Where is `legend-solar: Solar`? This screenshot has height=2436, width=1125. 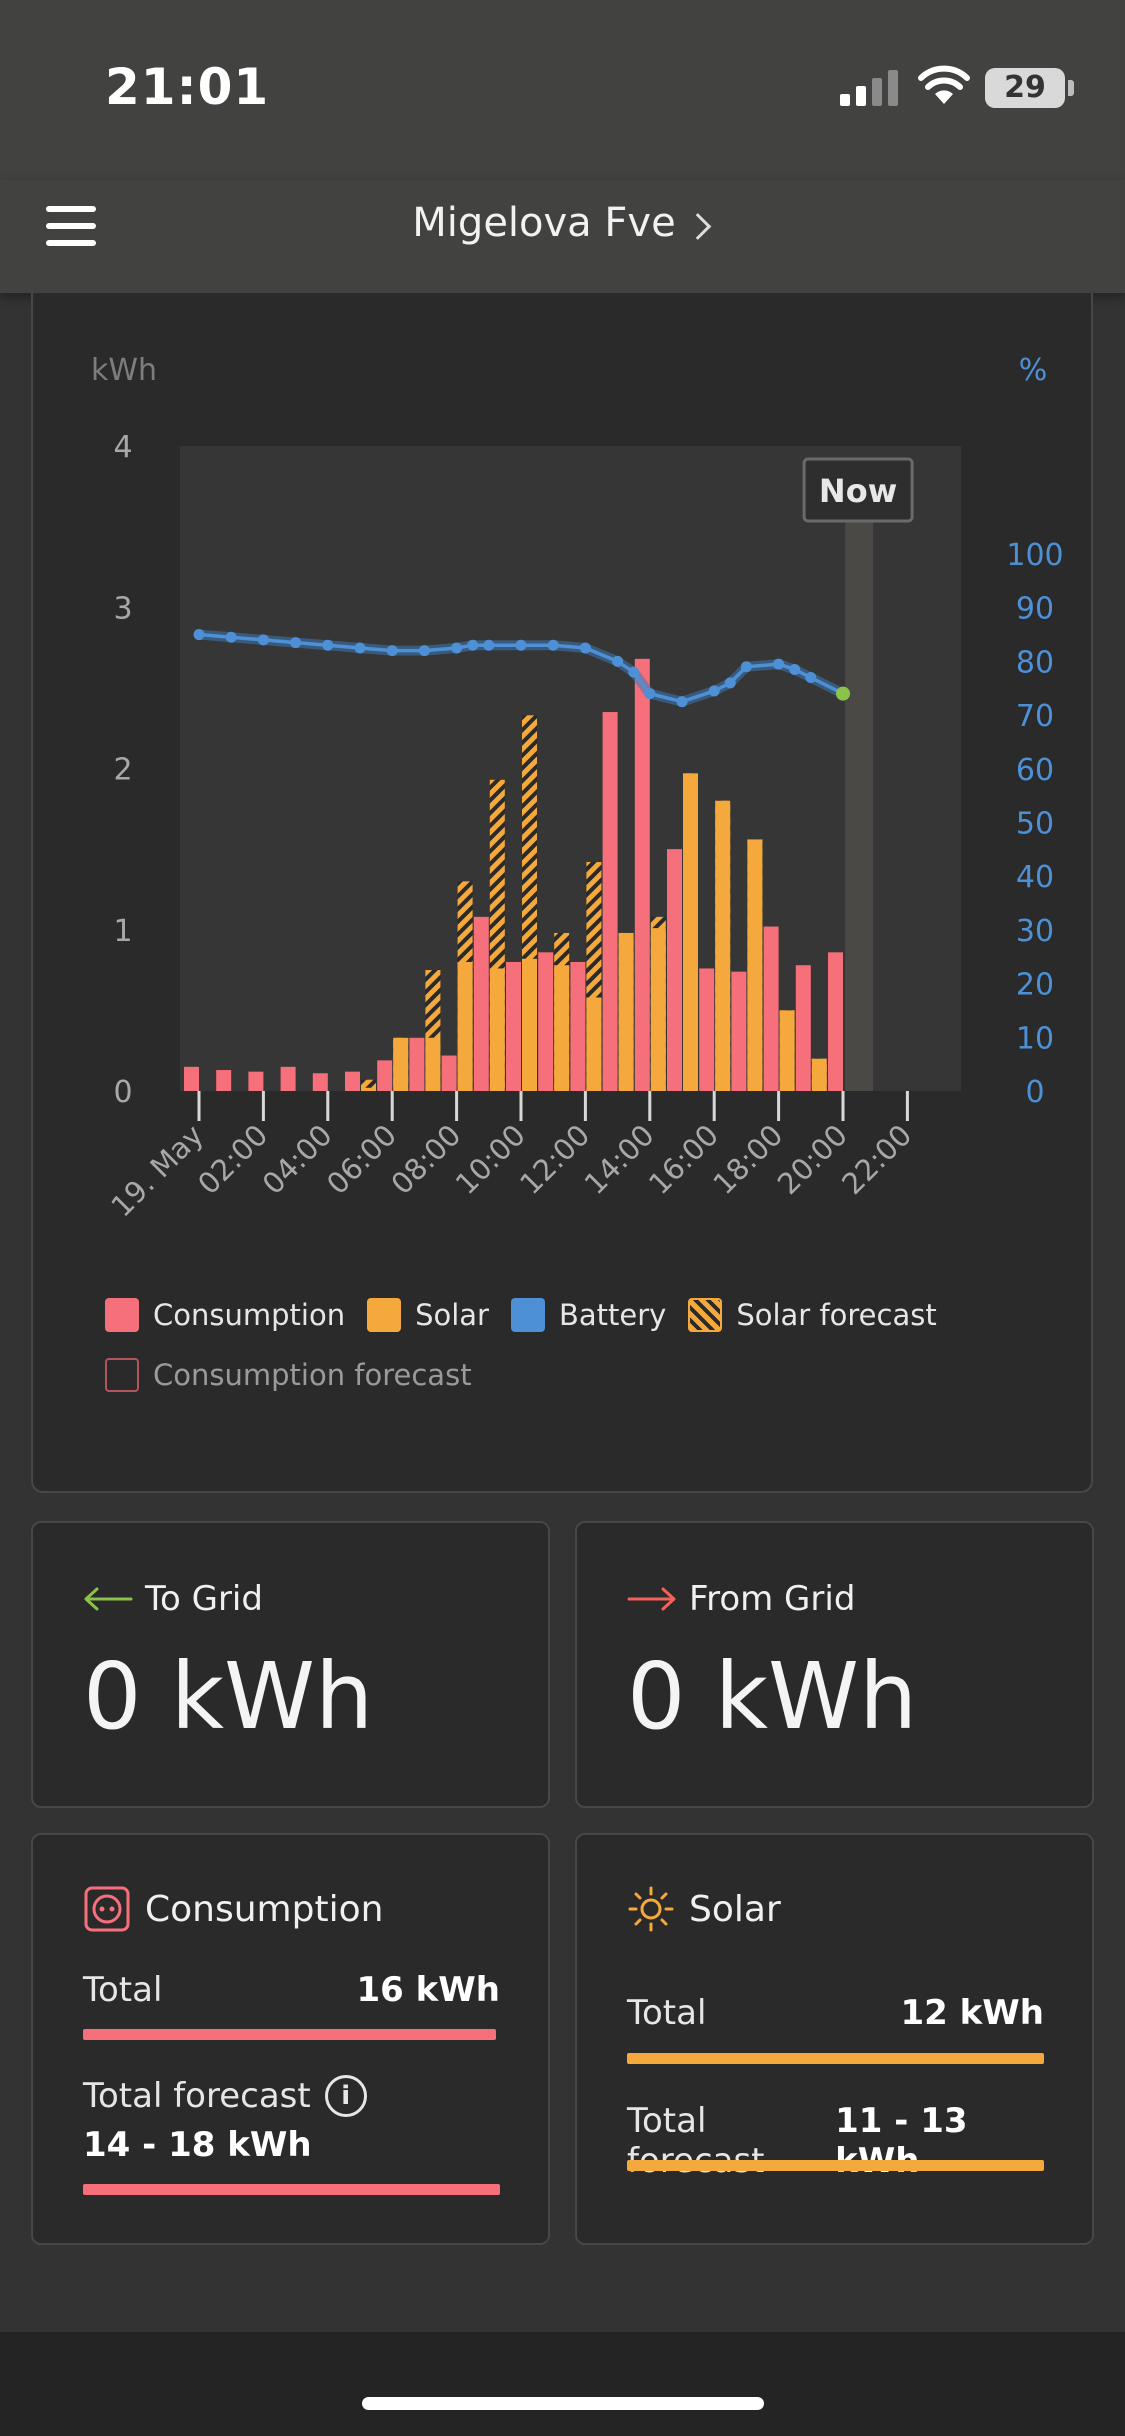 legend-solar: Solar is located at coordinates (428, 1315).